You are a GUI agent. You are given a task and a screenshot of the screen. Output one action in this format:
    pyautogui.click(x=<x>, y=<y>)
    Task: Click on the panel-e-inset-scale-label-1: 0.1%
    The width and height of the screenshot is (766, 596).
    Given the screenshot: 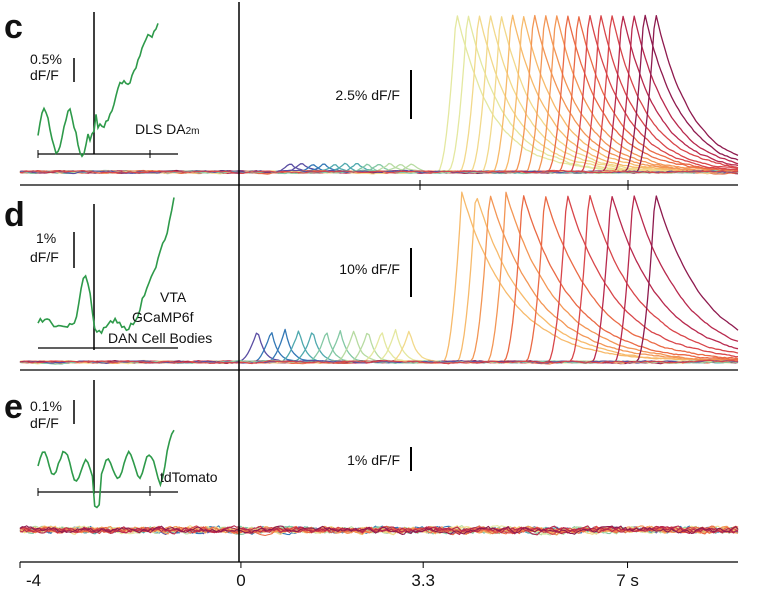 What is the action you would take?
    pyautogui.click(x=46, y=406)
    